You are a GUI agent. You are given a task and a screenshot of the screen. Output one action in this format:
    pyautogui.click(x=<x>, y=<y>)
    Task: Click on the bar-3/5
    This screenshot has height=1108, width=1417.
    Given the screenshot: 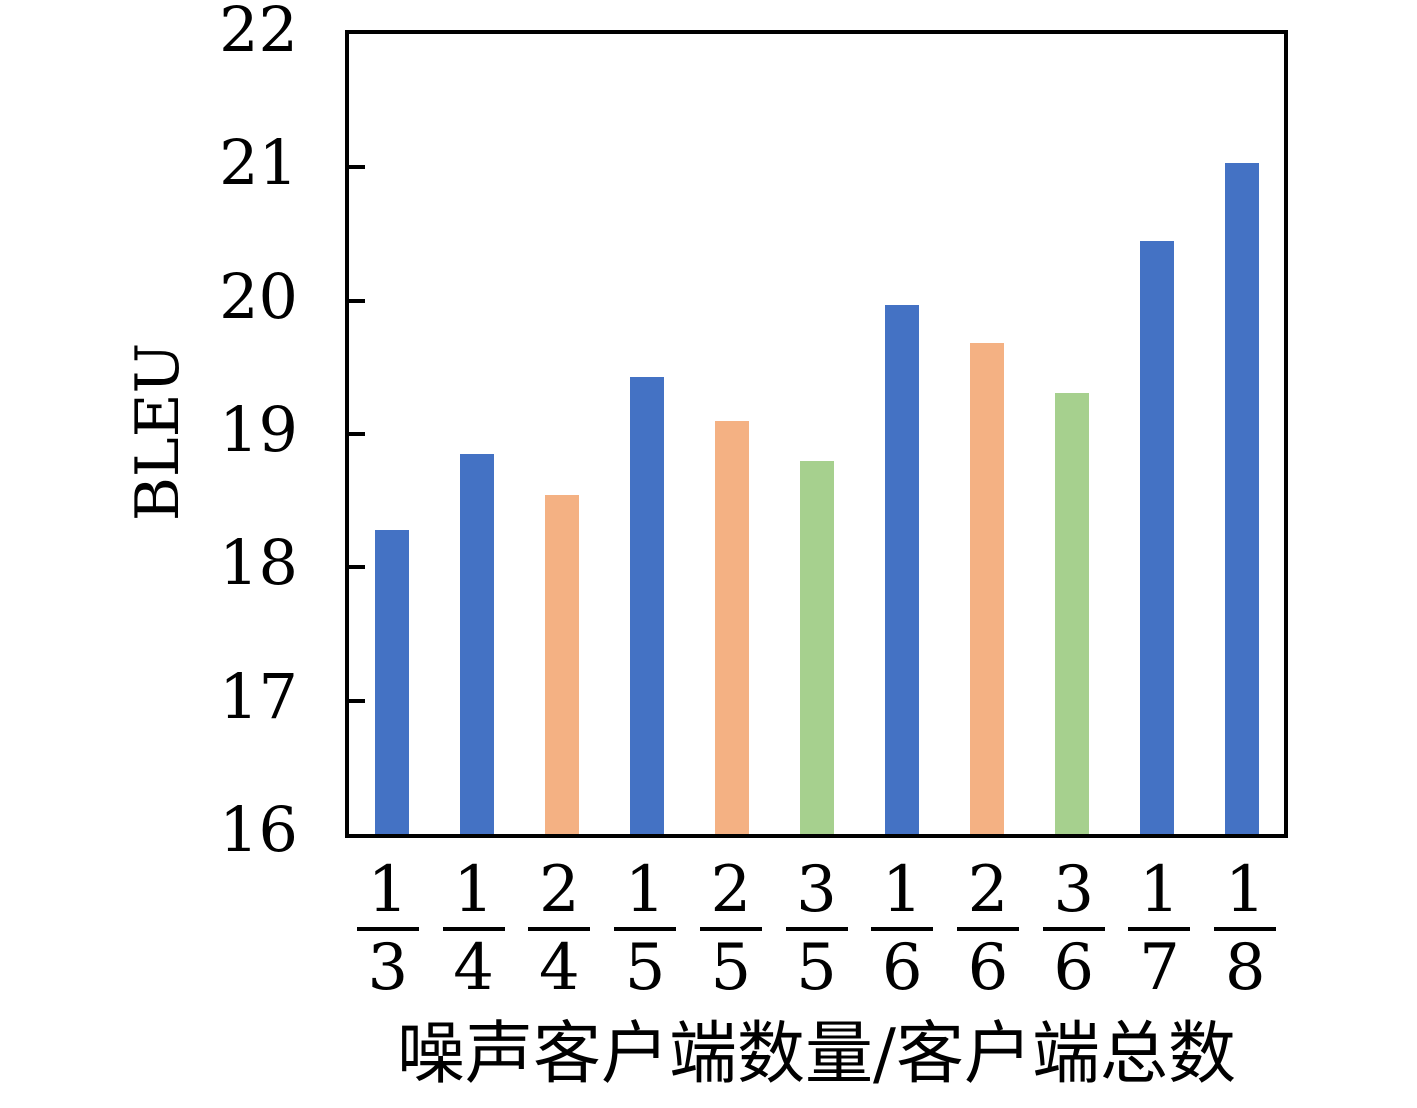 What is the action you would take?
    pyautogui.click(x=816, y=647)
    